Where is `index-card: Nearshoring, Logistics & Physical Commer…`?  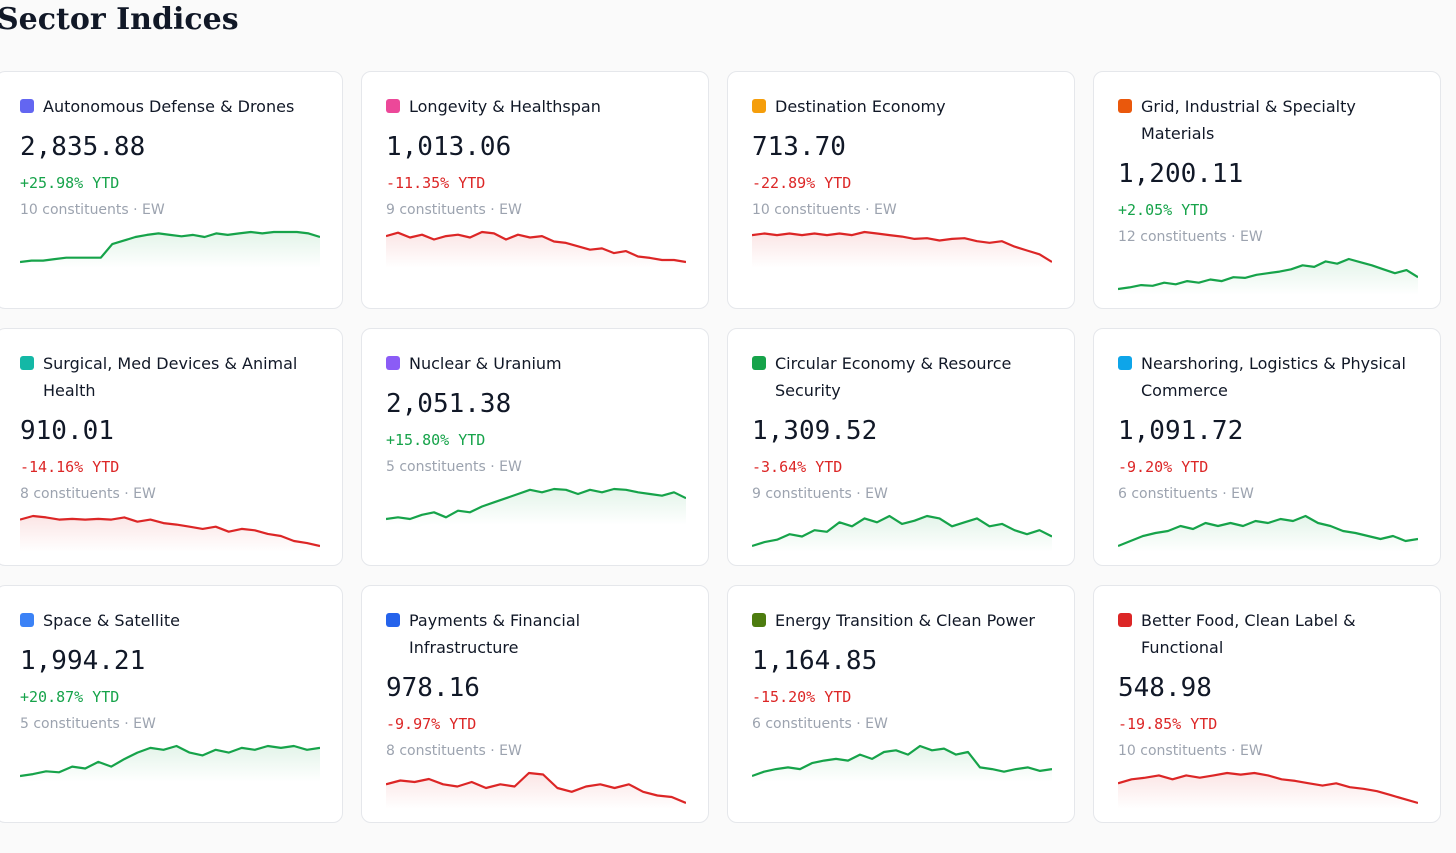
index-card: Nearshoring, Logistics & Physical Commer… is located at coordinates (1267, 447).